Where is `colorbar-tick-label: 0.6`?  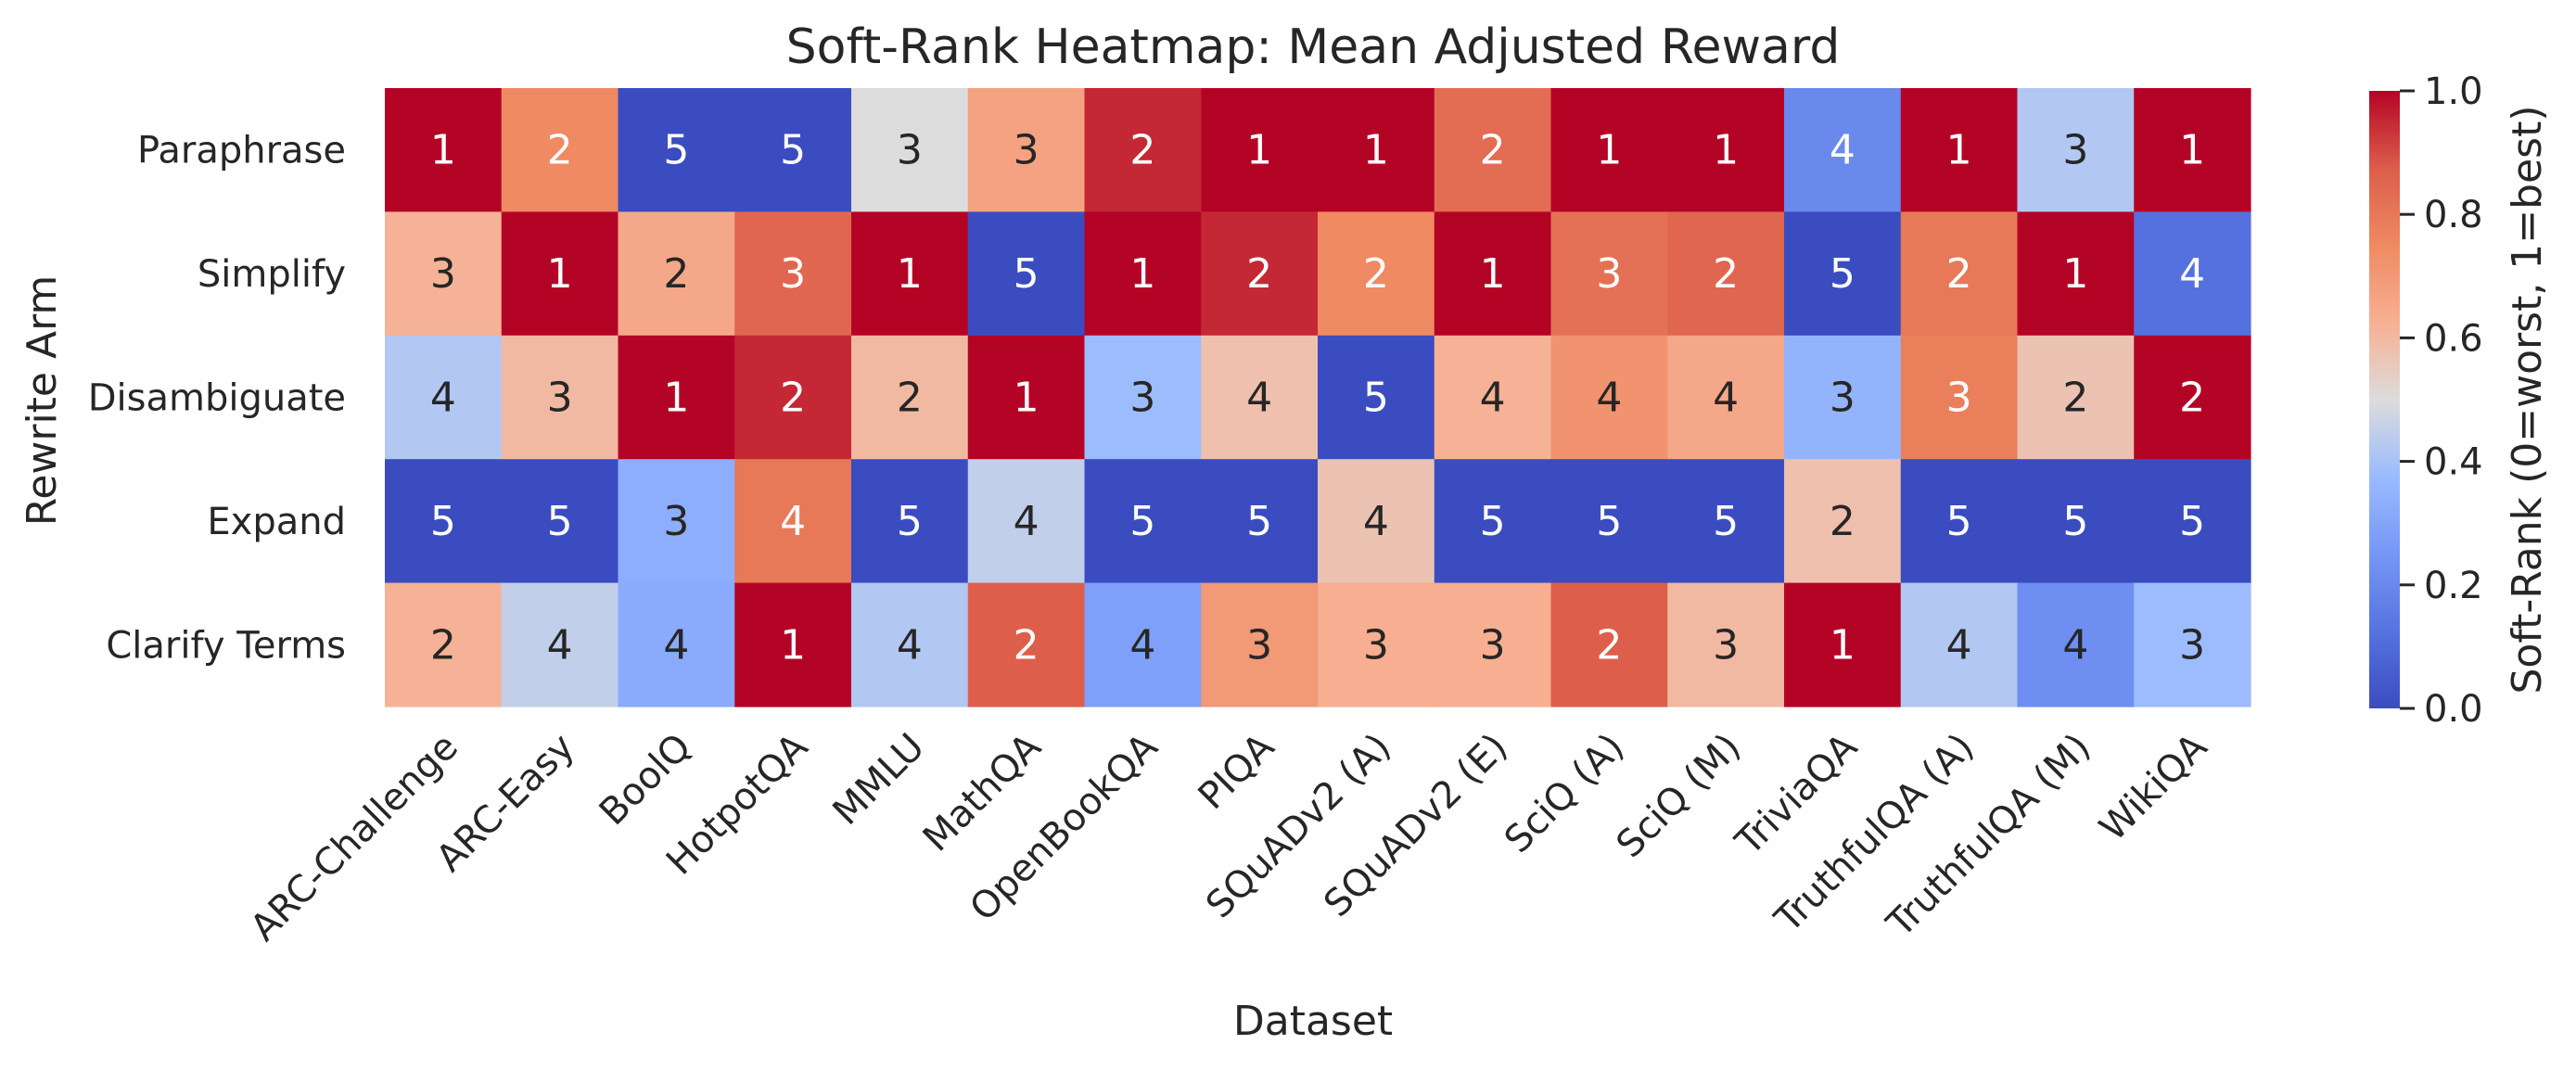
colorbar-tick-label: 0.6 is located at coordinates (2453, 338).